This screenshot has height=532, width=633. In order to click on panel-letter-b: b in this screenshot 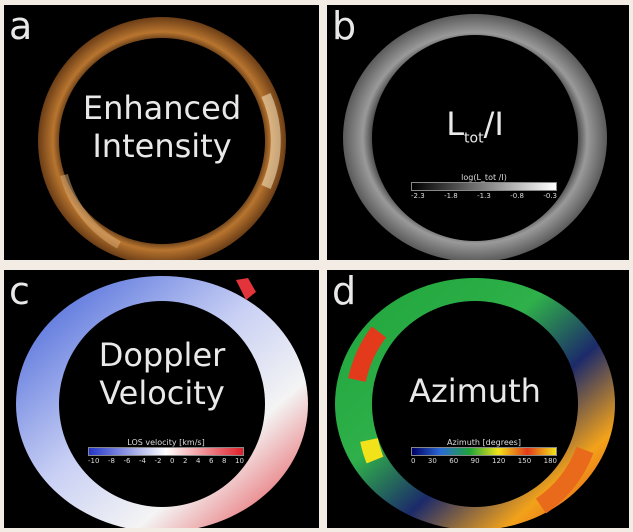, I will do `click(344, 26)`.